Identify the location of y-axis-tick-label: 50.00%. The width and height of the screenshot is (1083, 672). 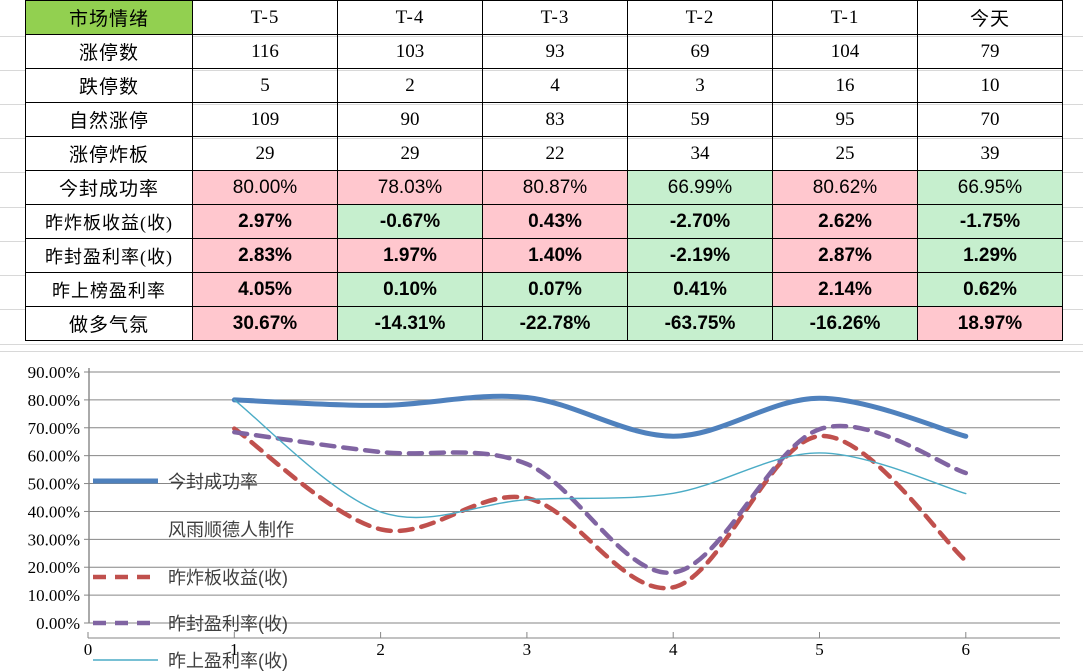
(54, 484).